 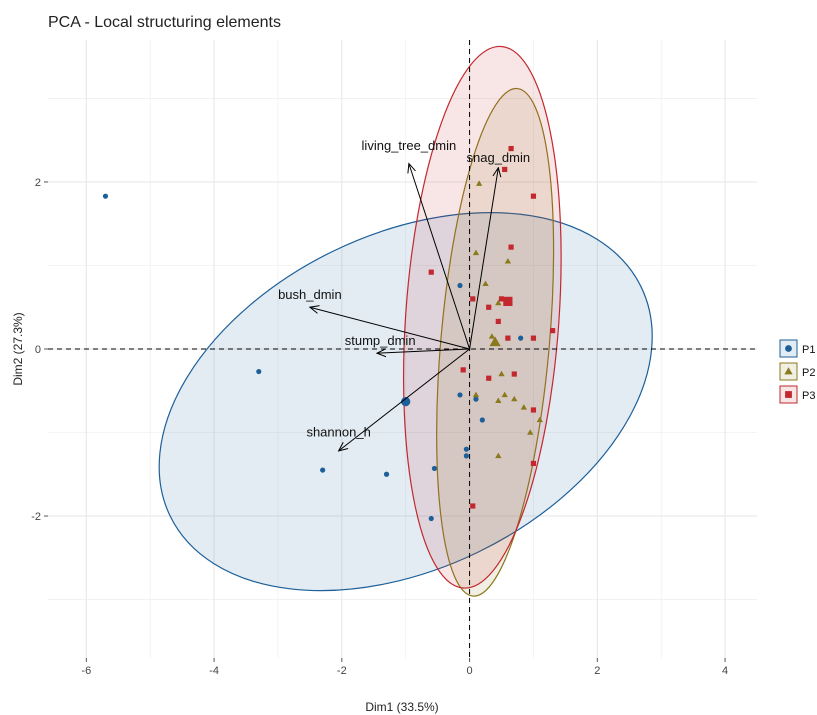 What do you see at coordinates (409, 145) in the screenshot?
I see `variable-label: living_tree_dmin` at bounding box center [409, 145].